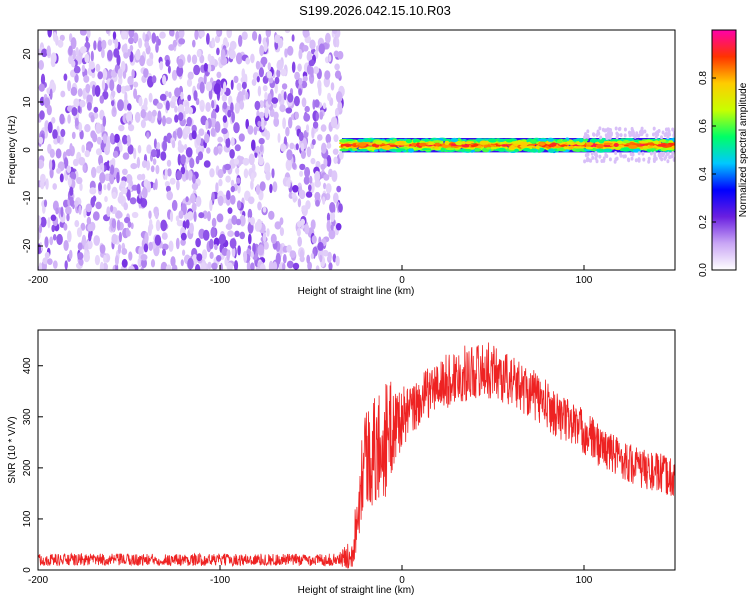 Image resolution: width=750 pixels, height=600 pixels. Describe the element at coordinates (310, 275) in the screenshot. I see `spectrogram-x-ticks: -200 -100 0 100` at that location.